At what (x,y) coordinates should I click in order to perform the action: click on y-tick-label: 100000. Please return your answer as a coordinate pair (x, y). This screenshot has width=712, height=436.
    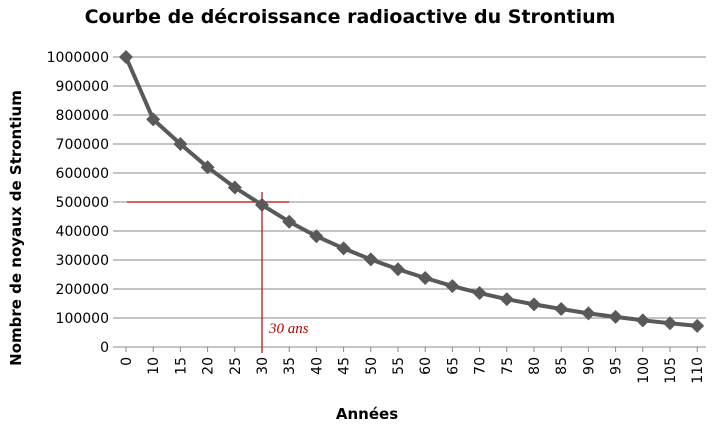
    Looking at the image, I should click on (82, 319).